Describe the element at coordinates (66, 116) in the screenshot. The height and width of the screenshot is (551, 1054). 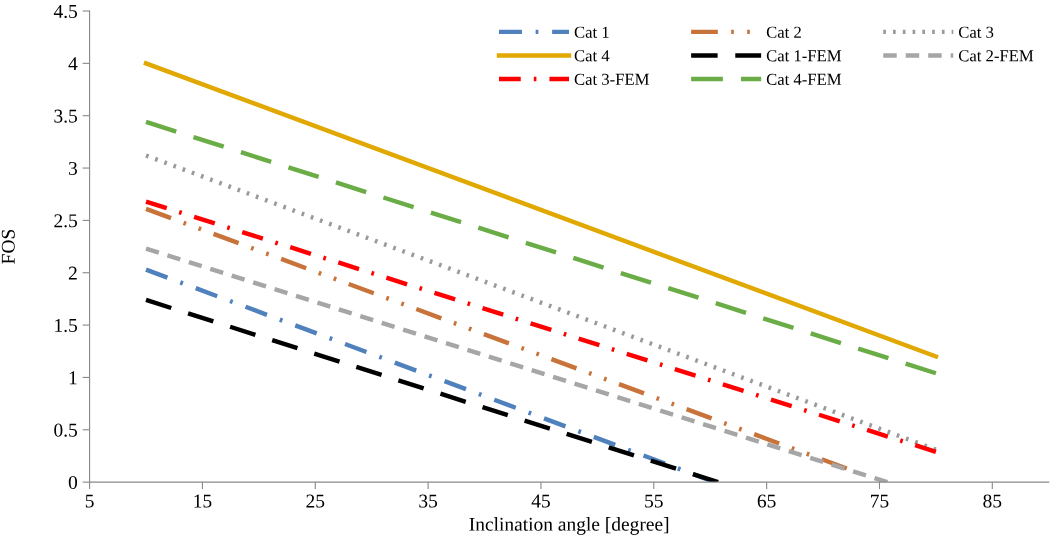
I see `y-tick-label: 3.5` at that location.